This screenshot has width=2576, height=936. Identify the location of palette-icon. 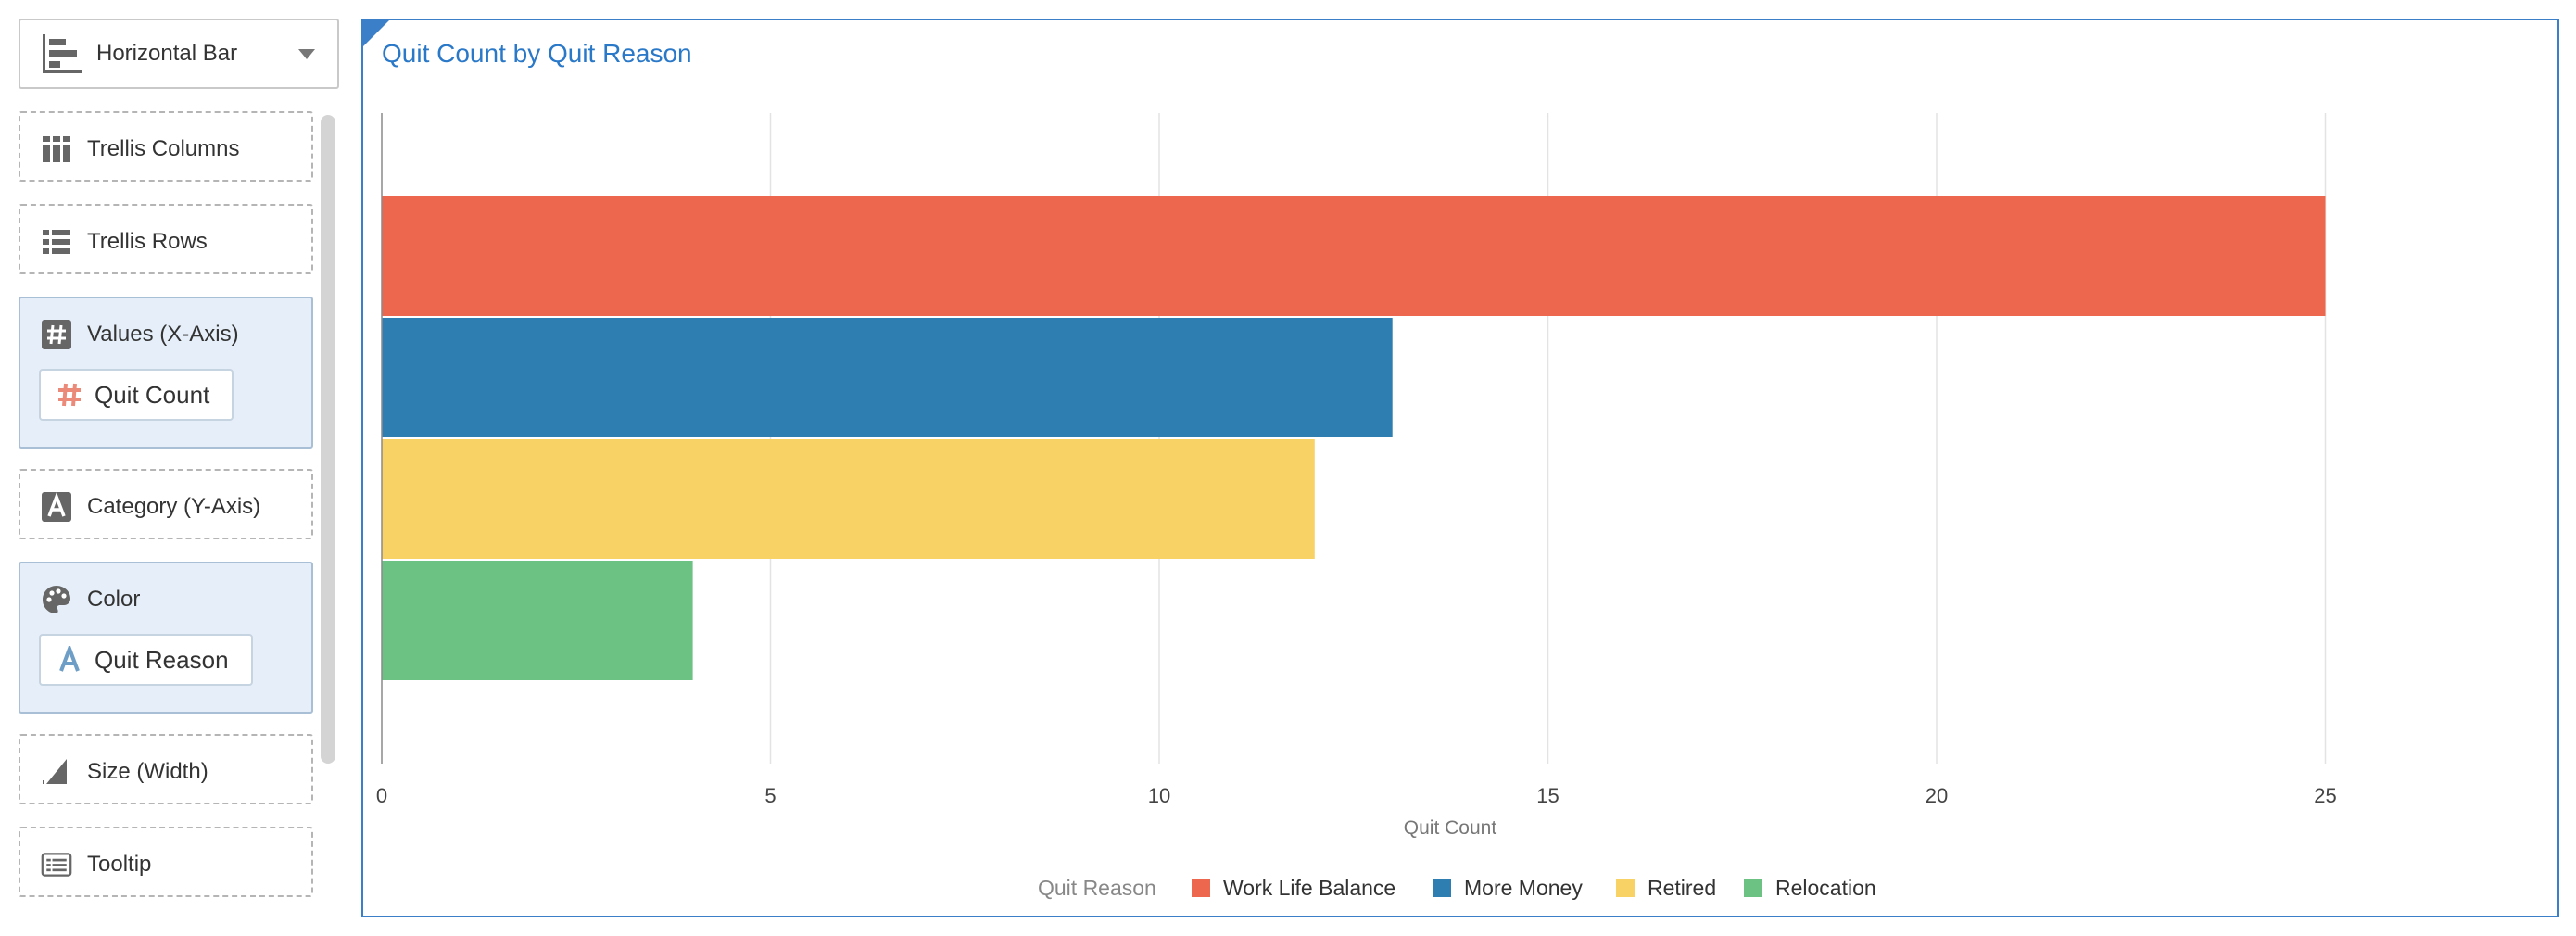
(57, 599).